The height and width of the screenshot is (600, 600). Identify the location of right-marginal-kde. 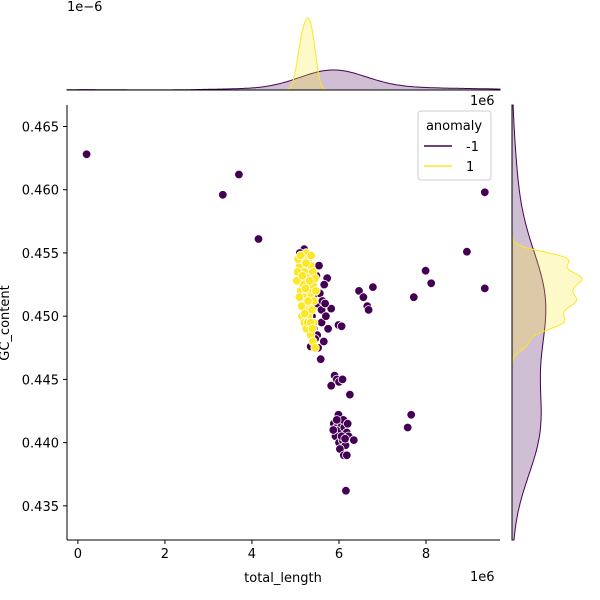
(547, 322).